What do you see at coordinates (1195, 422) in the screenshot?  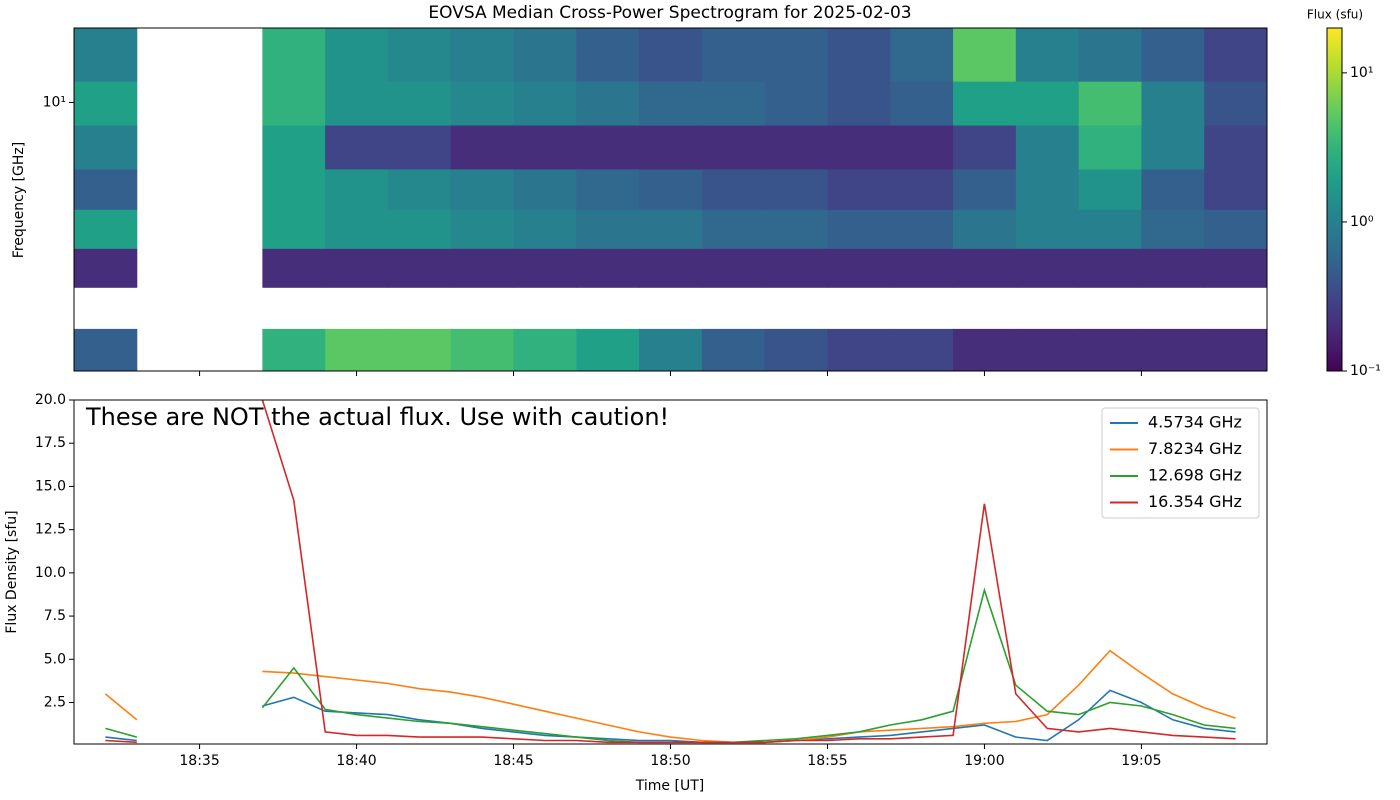 I see `legend-label: 4.5734 GHz` at bounding box center [1195, 422].